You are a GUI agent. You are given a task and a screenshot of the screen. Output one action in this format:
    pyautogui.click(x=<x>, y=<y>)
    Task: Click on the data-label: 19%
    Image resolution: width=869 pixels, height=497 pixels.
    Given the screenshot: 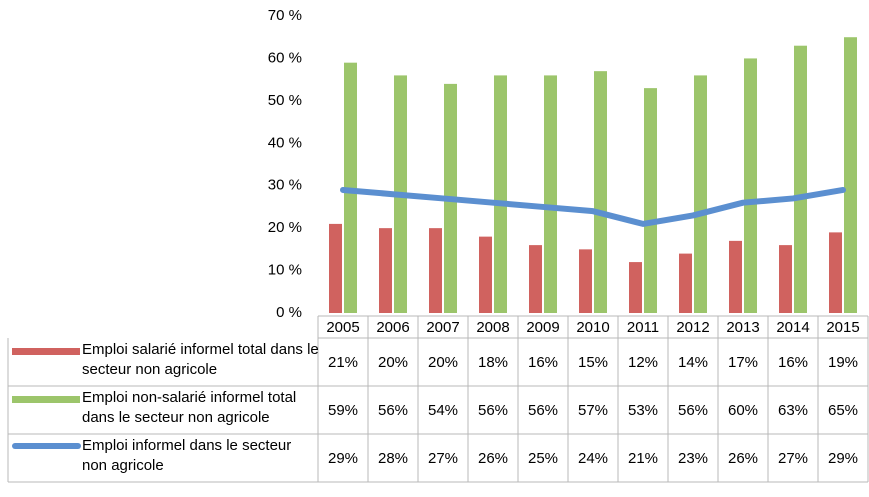 What is the action you would take?
    pyautogui.click(x=843, y=362)
    